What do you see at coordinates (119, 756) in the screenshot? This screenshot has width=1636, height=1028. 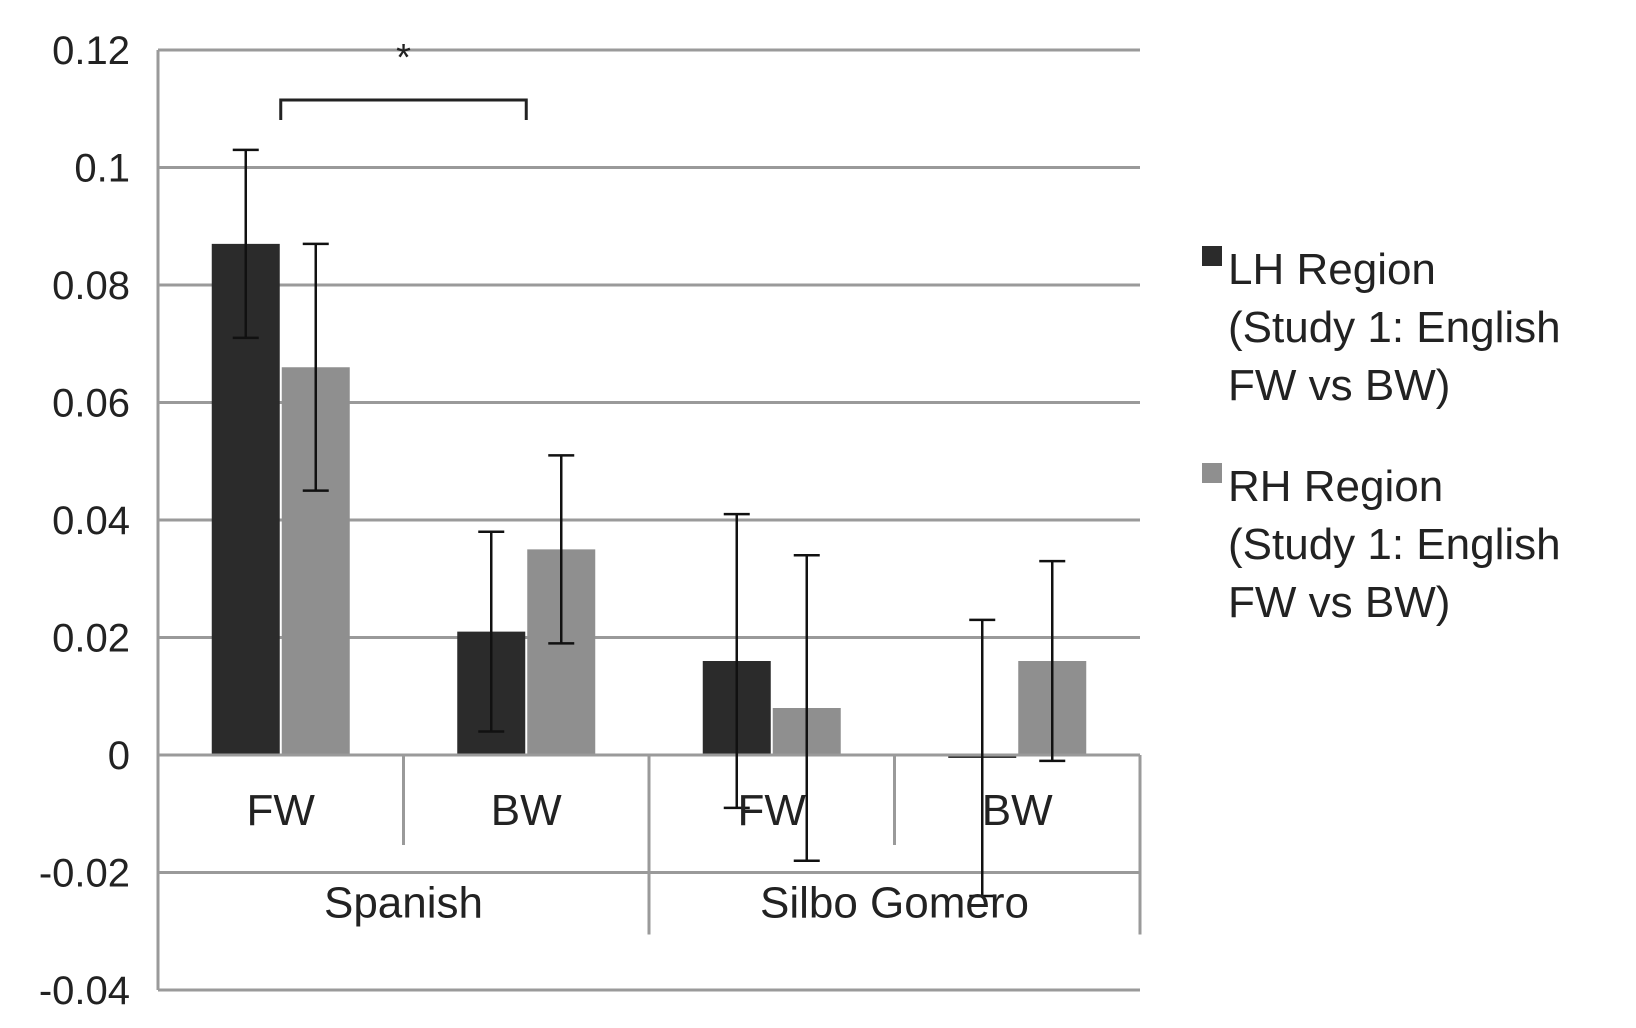 I see `y-tick-label: 0` at bounding box center [119, 756].